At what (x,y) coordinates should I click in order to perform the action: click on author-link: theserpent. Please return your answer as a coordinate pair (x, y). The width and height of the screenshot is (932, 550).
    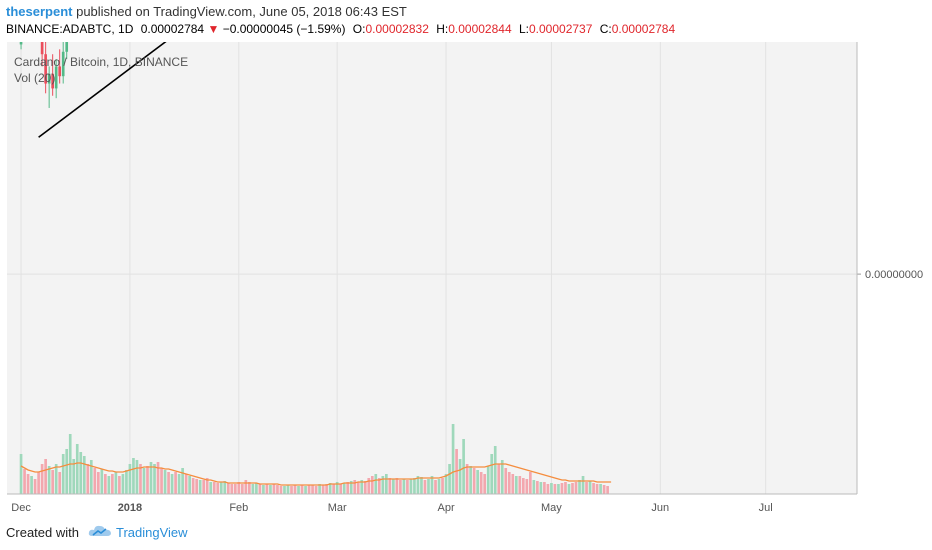
    Looking at the image, I should click on (39, 11).